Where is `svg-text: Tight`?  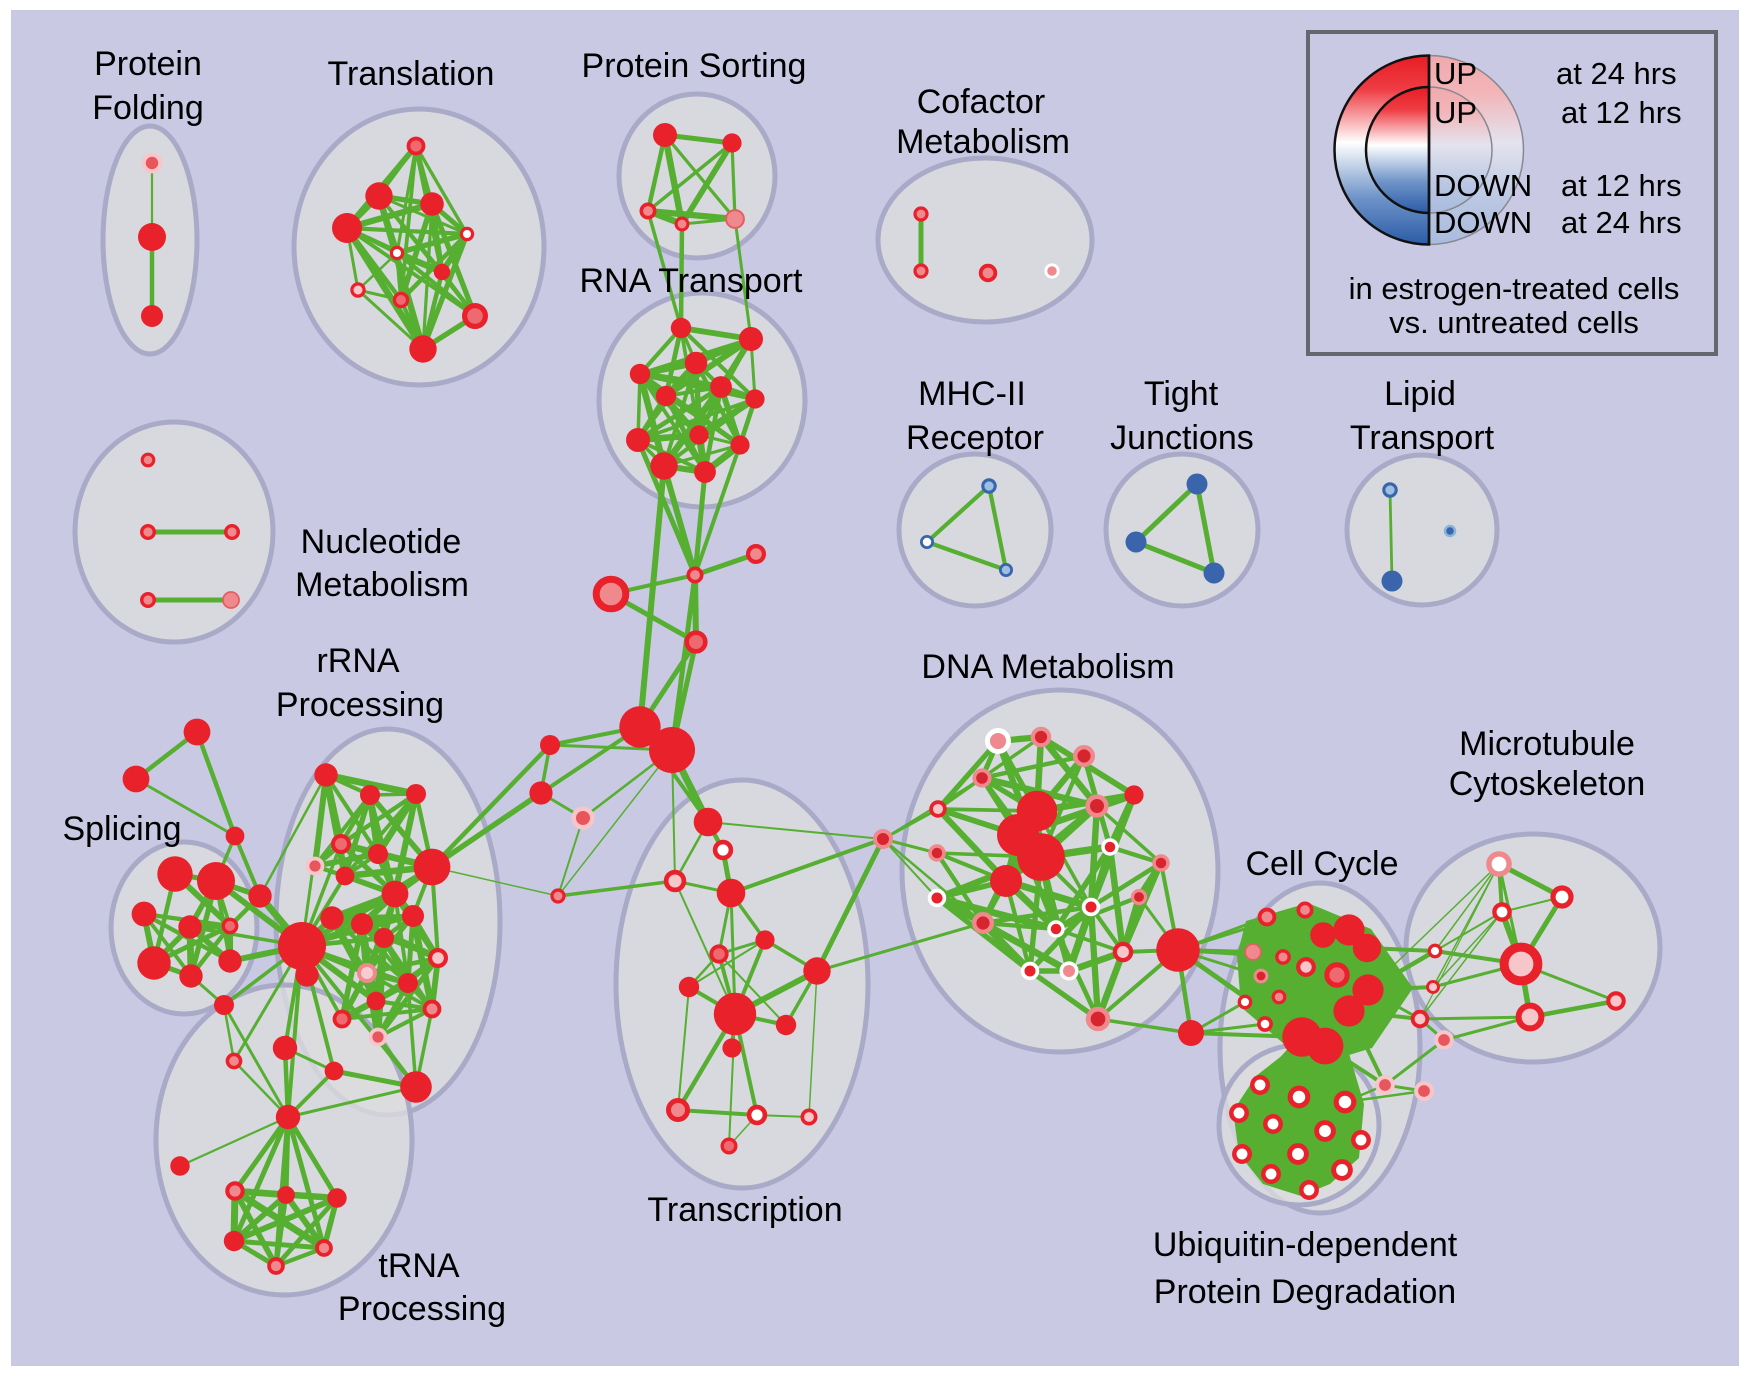 svg-text: Tight is located at coordinates (1181, 394).